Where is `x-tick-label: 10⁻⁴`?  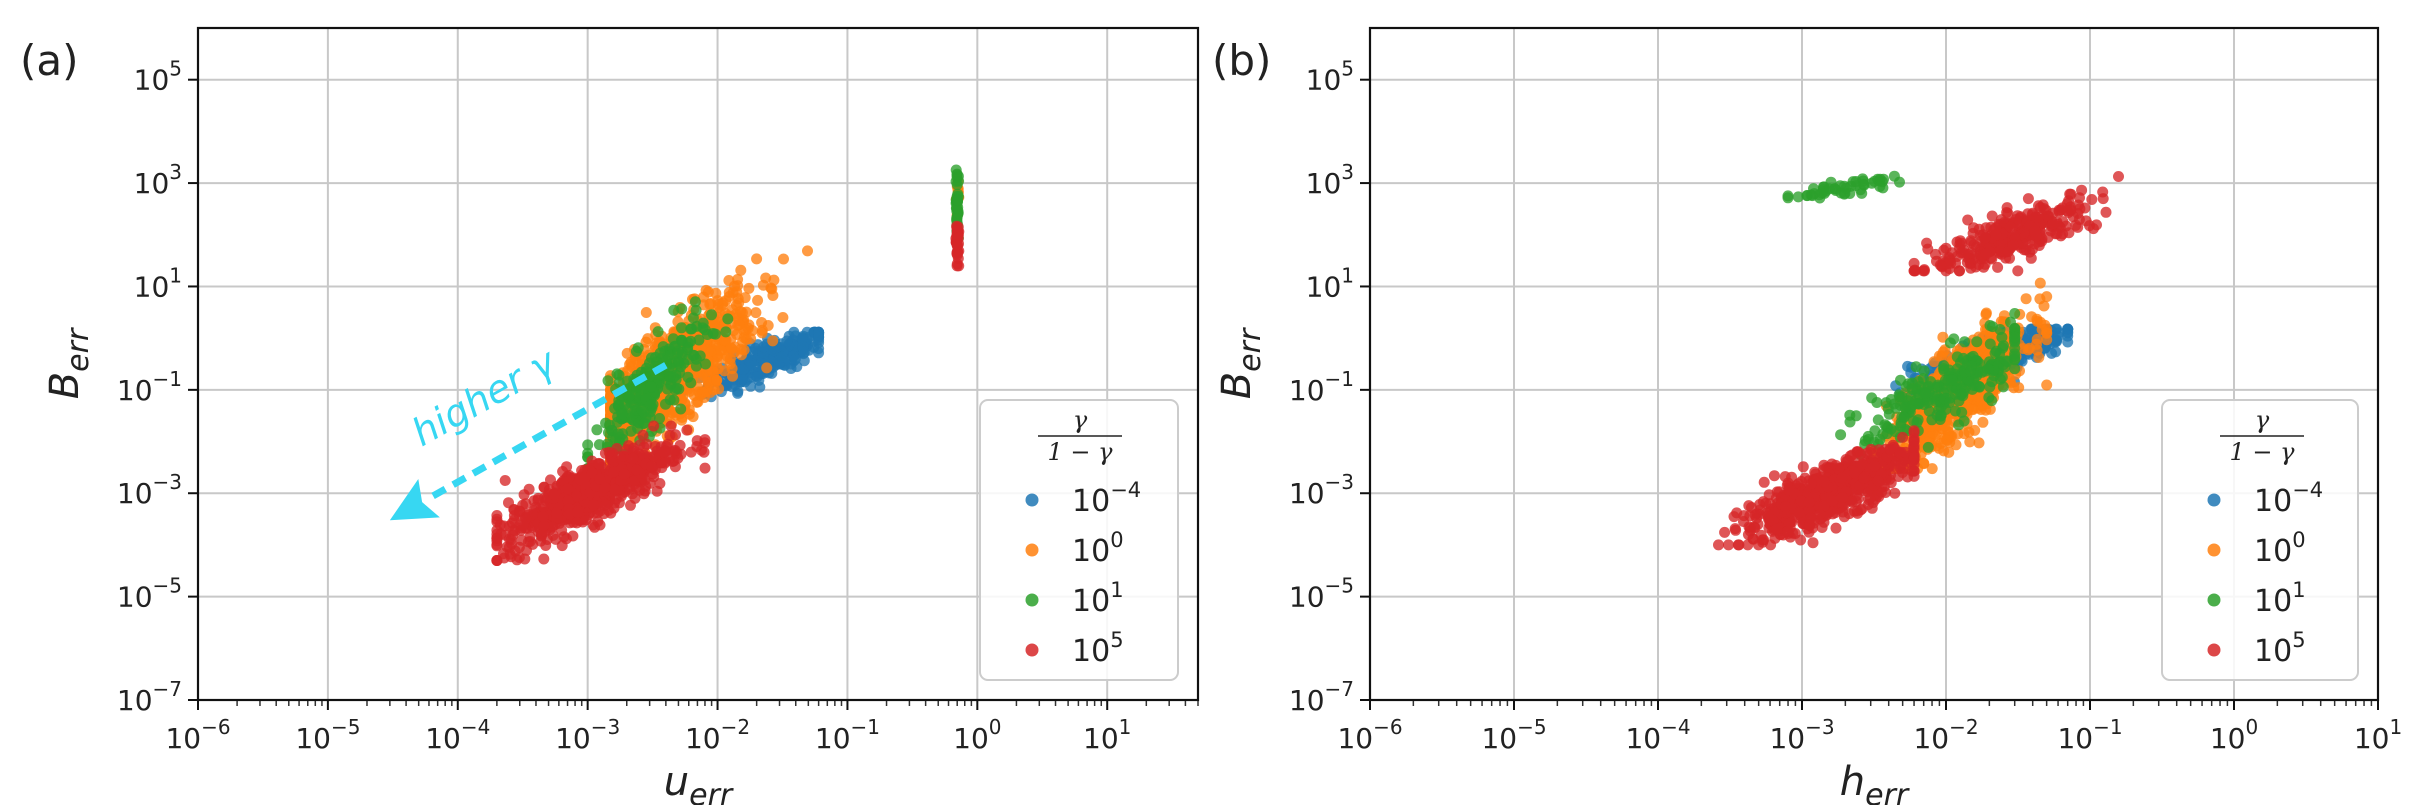 x-tick-label: 10⁻⁴ is located at coordinates (457, 735).